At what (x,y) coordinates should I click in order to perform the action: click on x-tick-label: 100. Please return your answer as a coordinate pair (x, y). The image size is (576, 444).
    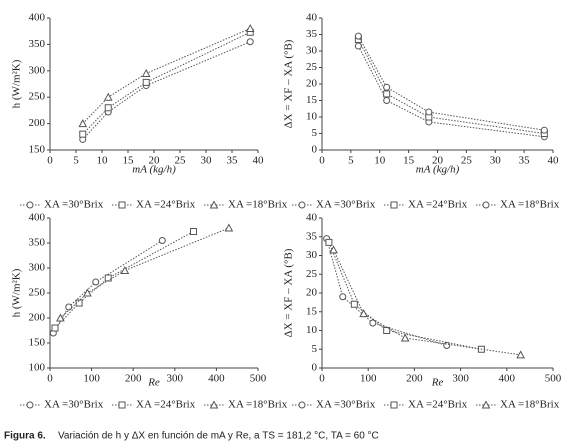
    Looking at the image, I should click on (91, 379).